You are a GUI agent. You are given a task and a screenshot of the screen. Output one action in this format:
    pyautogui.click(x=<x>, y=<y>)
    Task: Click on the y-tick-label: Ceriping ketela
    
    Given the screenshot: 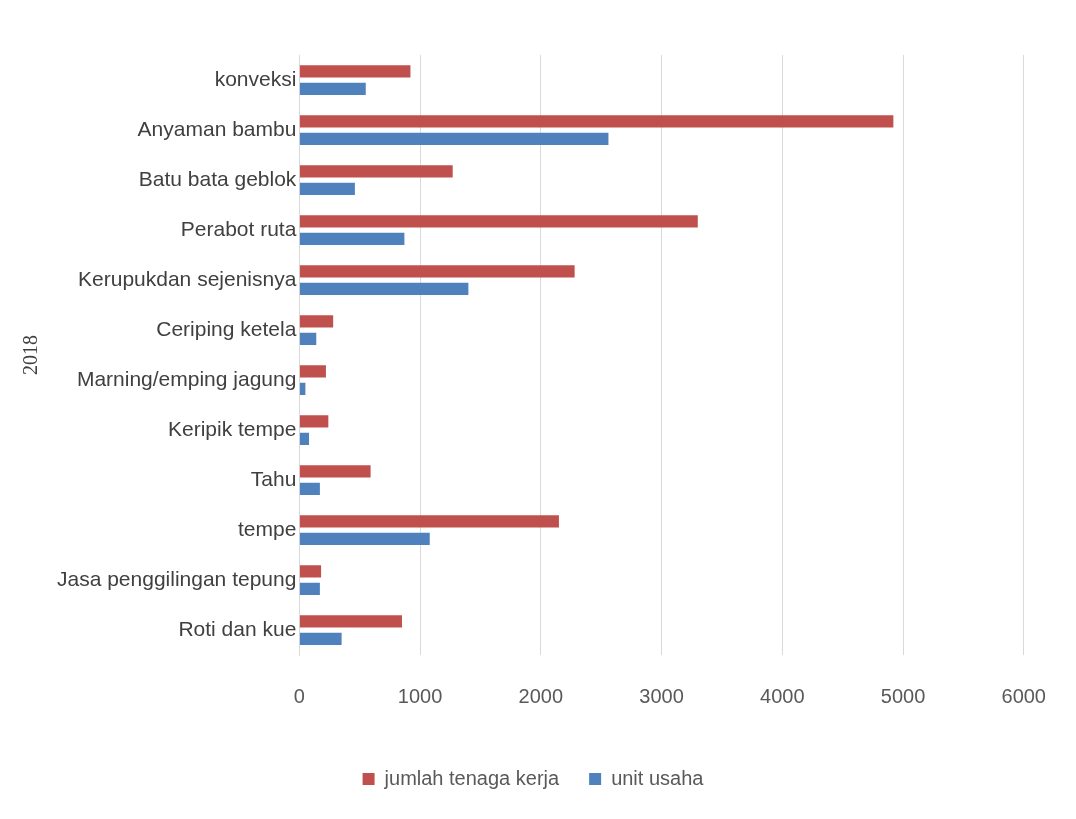 What is the action you would take?
    pyautogui.click(x=226, y=328)
    